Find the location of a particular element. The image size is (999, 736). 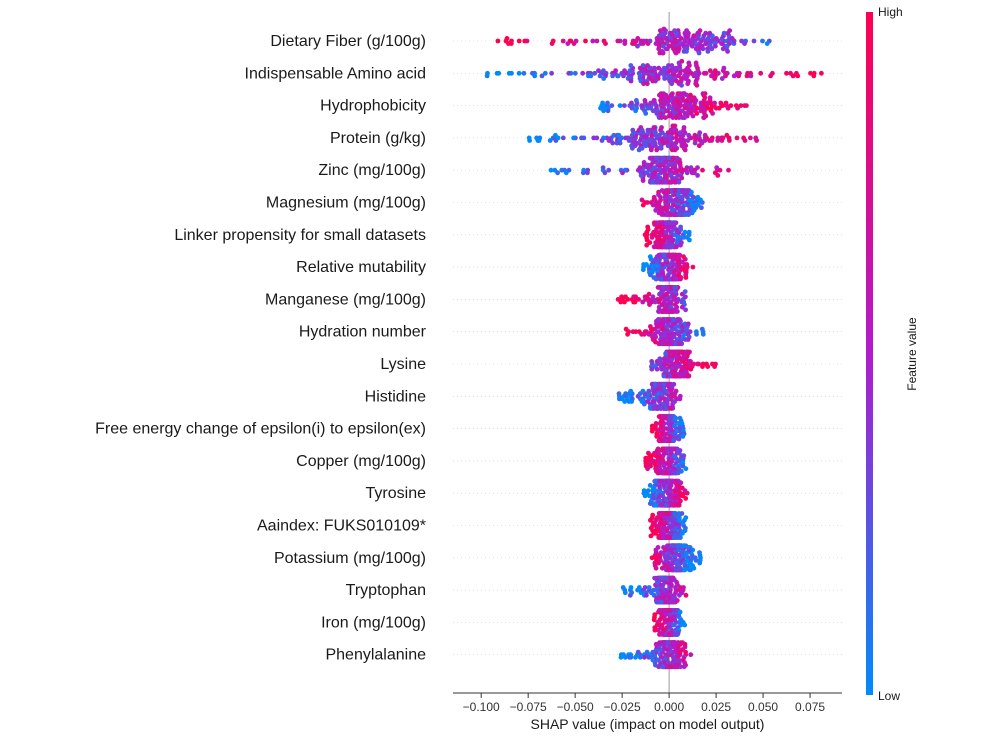

feature-label: Hydrophobicity is located at coordinates (373, 106).